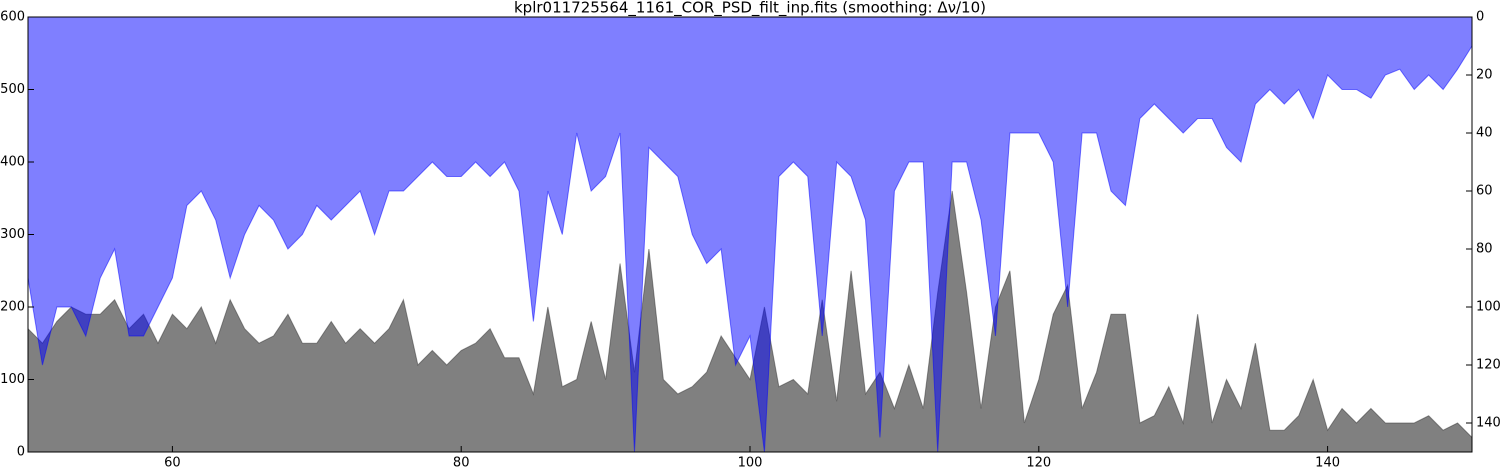 This screenshot has width=1500, height=472. I want to click on y2-tick-label: 0, so click(1480, 17).